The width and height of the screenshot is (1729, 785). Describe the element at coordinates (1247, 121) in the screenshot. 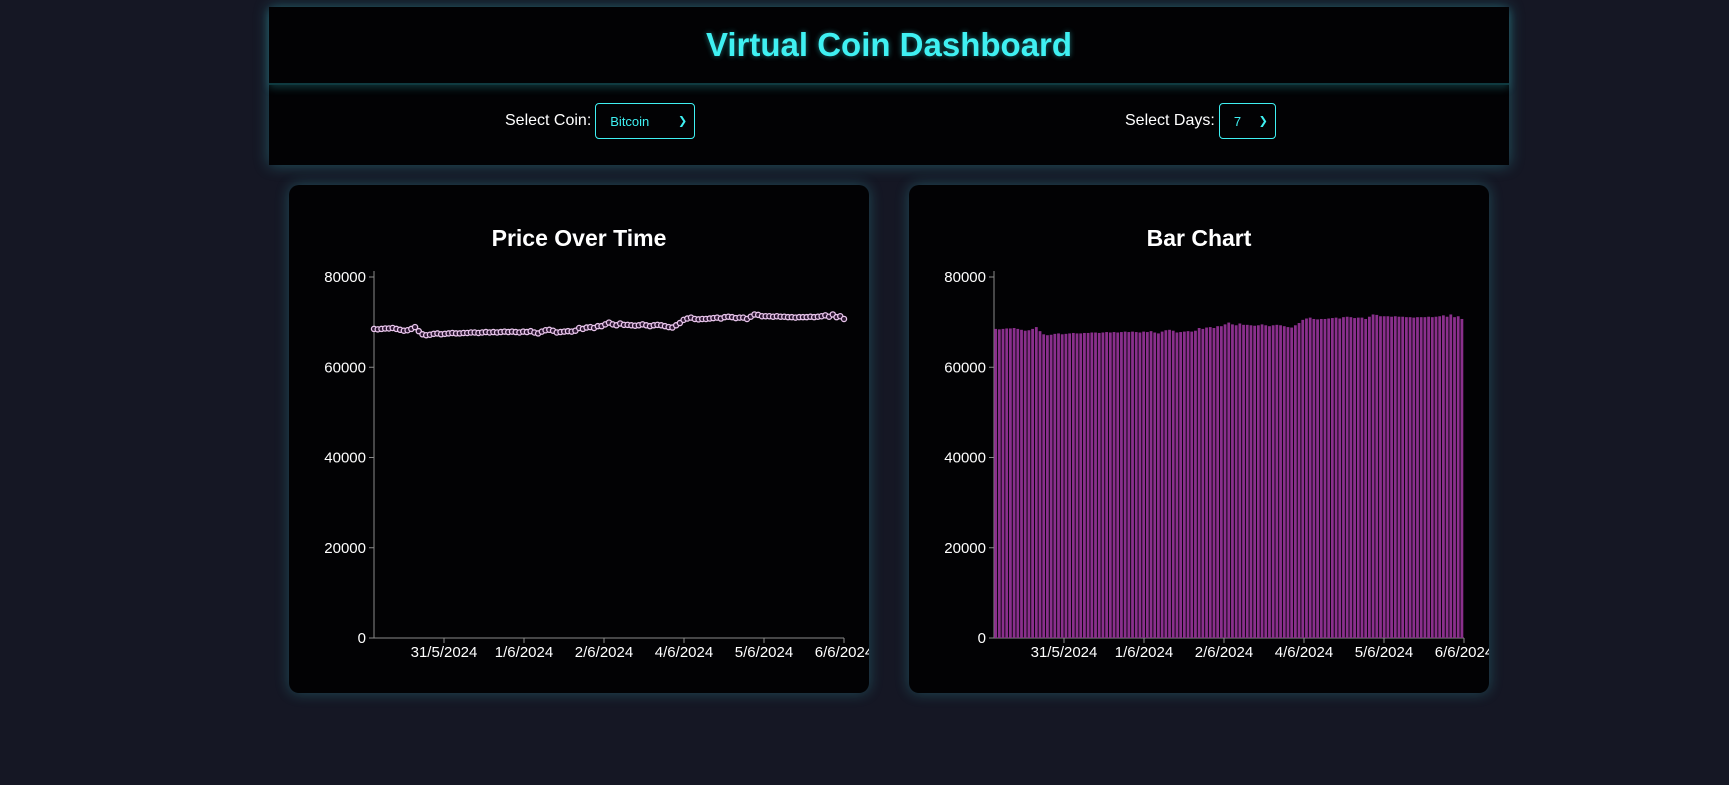

I see `days-select: 7 ❯` at that location.